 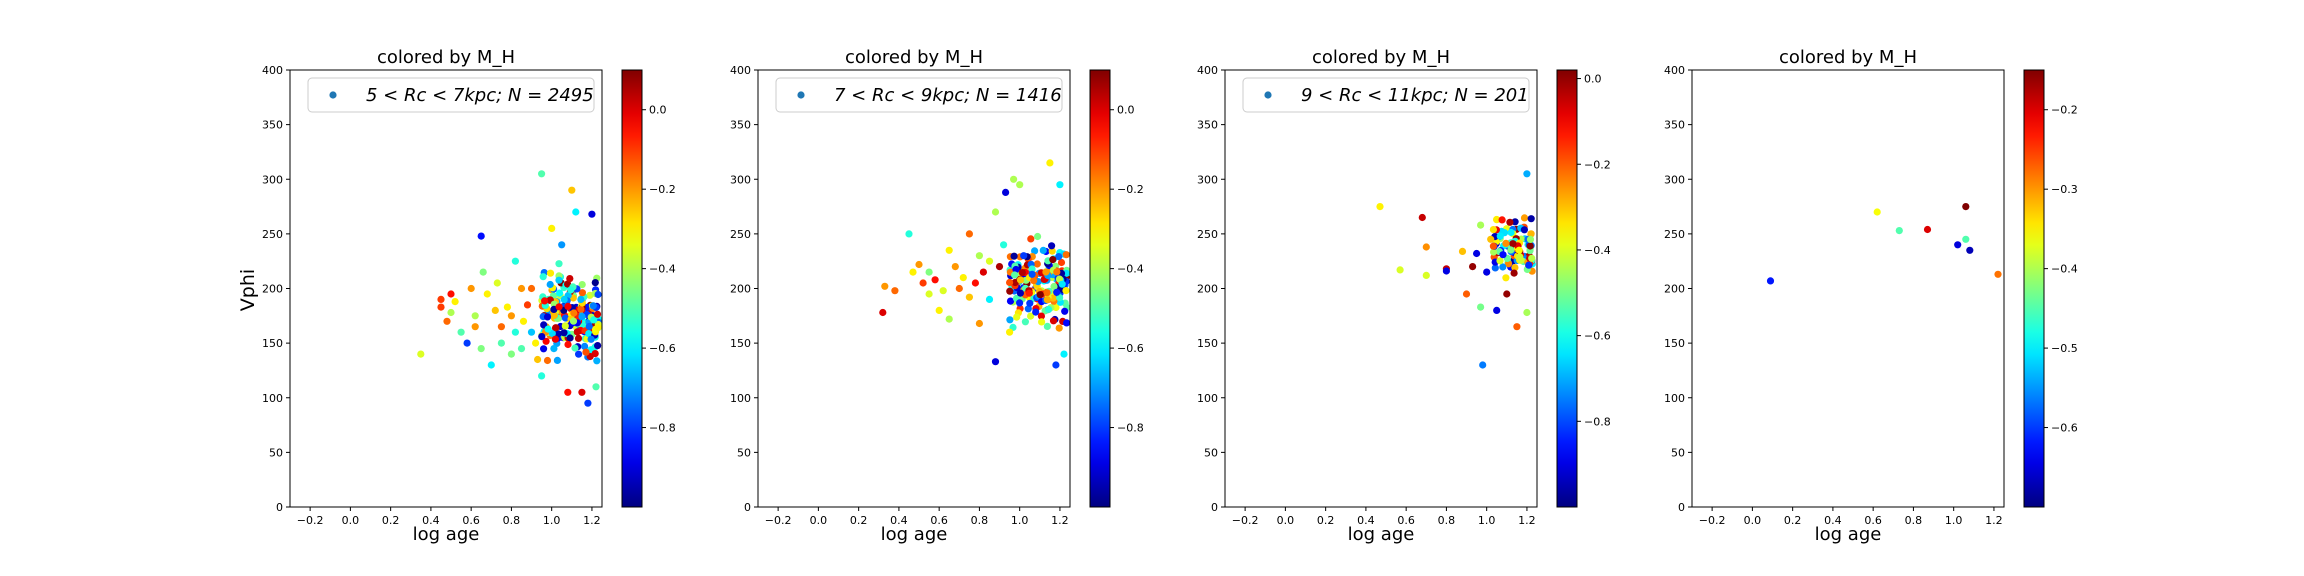 What do you see at coordinates (859, 520) in the screenshot?
I see `panel-2-x-tick-label: 0.2` at bounding box center [859, 520].